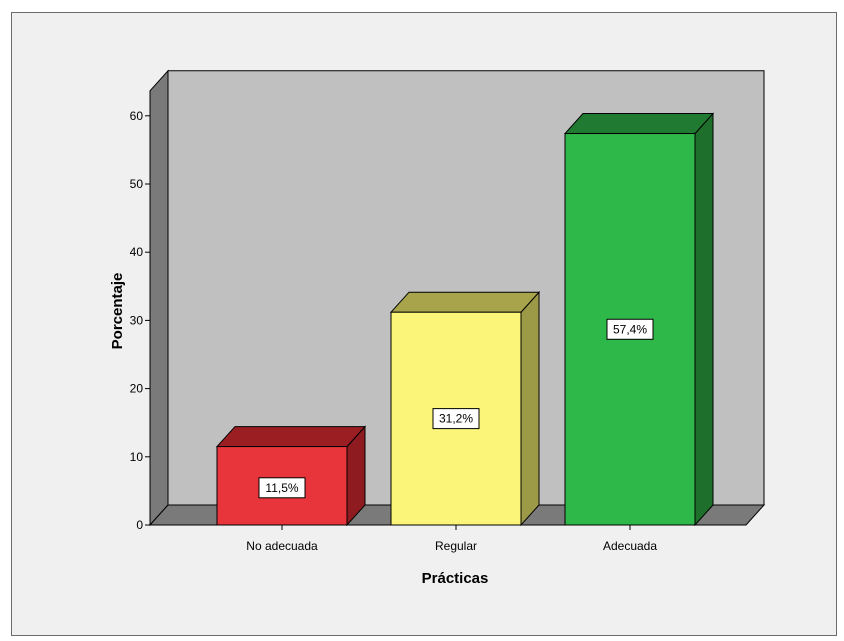 The image size is (844, 641). Describe the element at coordinates (137, 116) in the screenshot. I see `y-tick-label: 60` at that location.